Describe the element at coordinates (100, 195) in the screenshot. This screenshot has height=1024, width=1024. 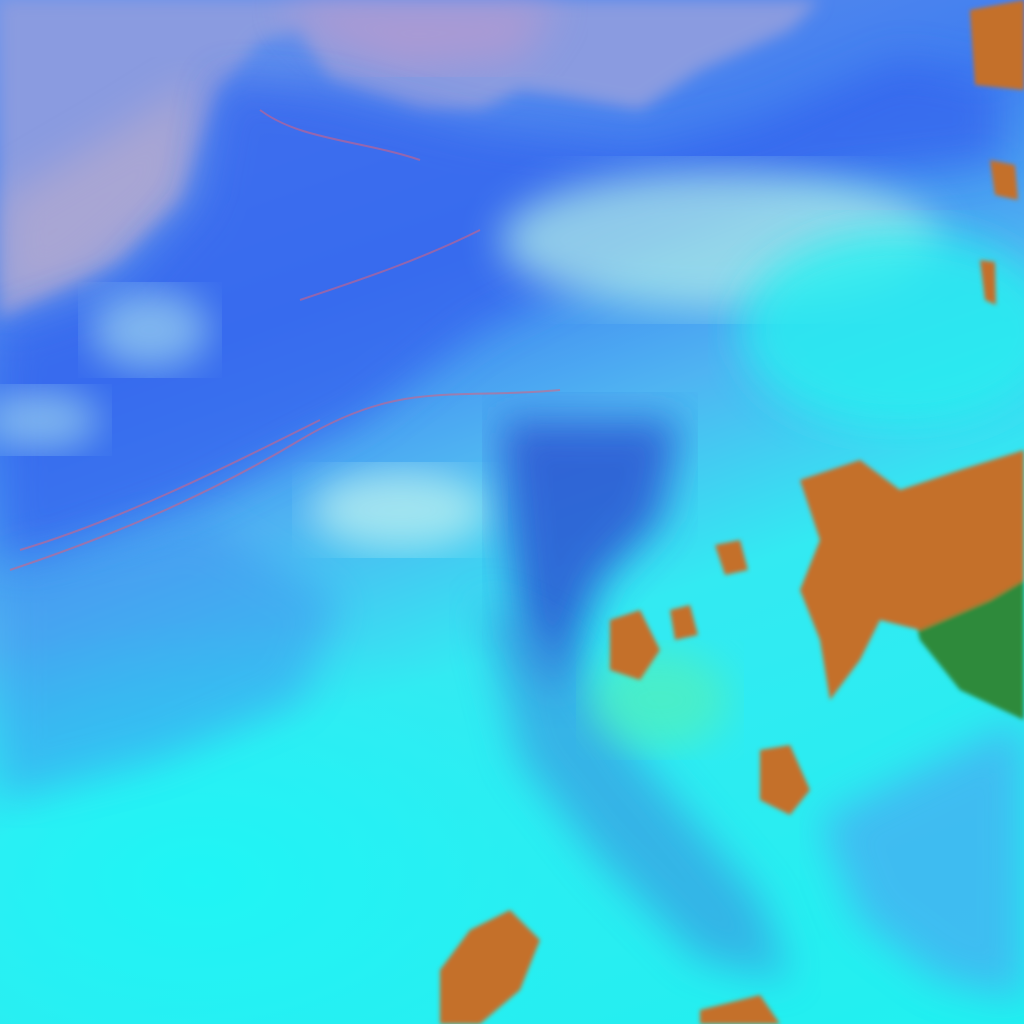
I see `sea-haze-pale` at that location.